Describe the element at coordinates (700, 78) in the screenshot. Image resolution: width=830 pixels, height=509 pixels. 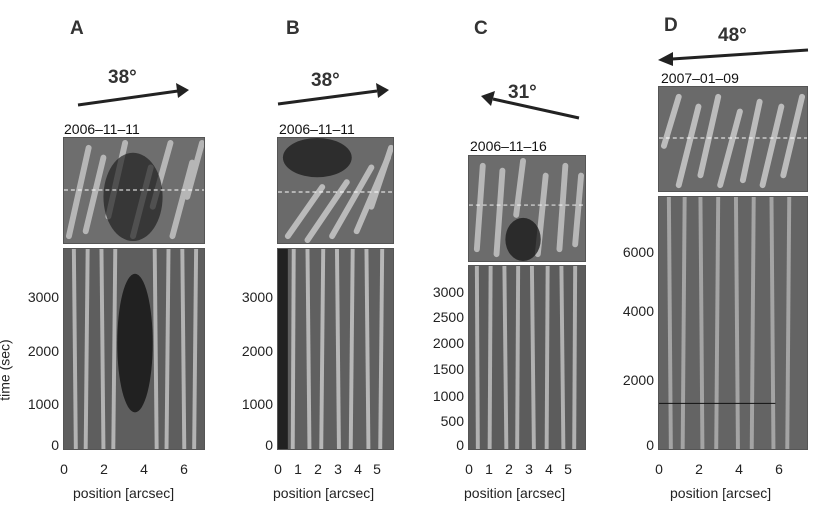
I see `observation-date: 2007–01–09` at that location.